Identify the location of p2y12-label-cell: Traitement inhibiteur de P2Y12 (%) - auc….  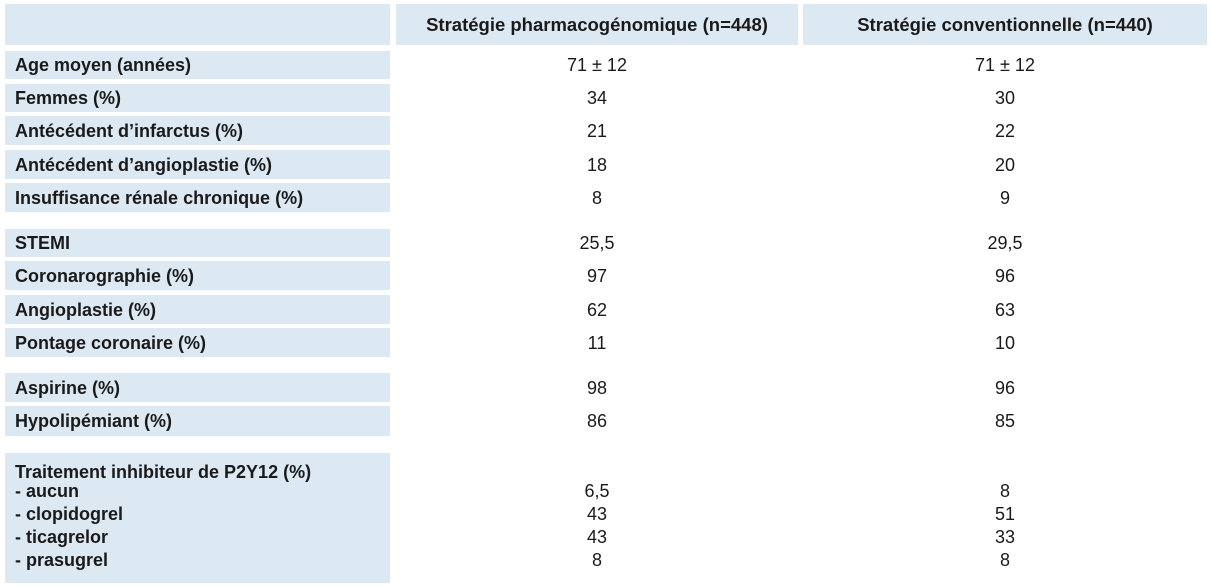
(197, 518).